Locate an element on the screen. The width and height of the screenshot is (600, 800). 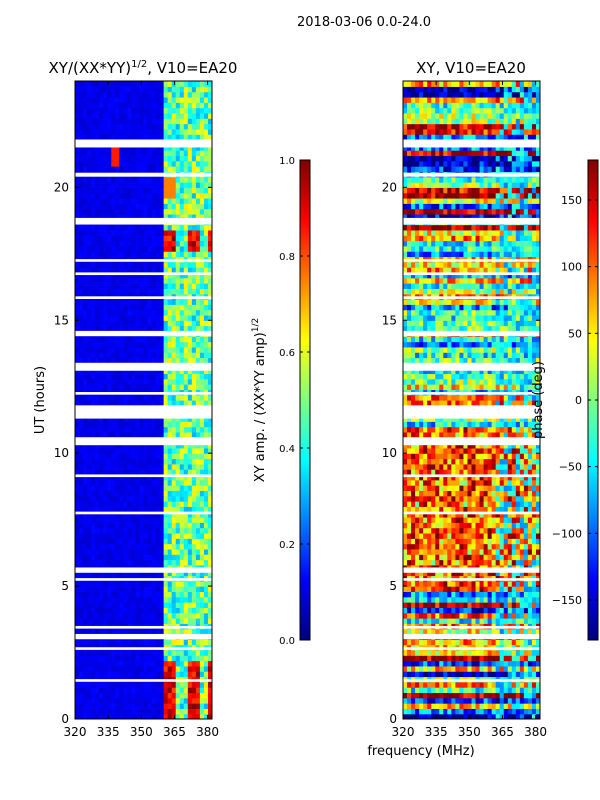
figure-suptitle: 2018-03-06 0.0-24.0 is located at coordinates (364, 22).